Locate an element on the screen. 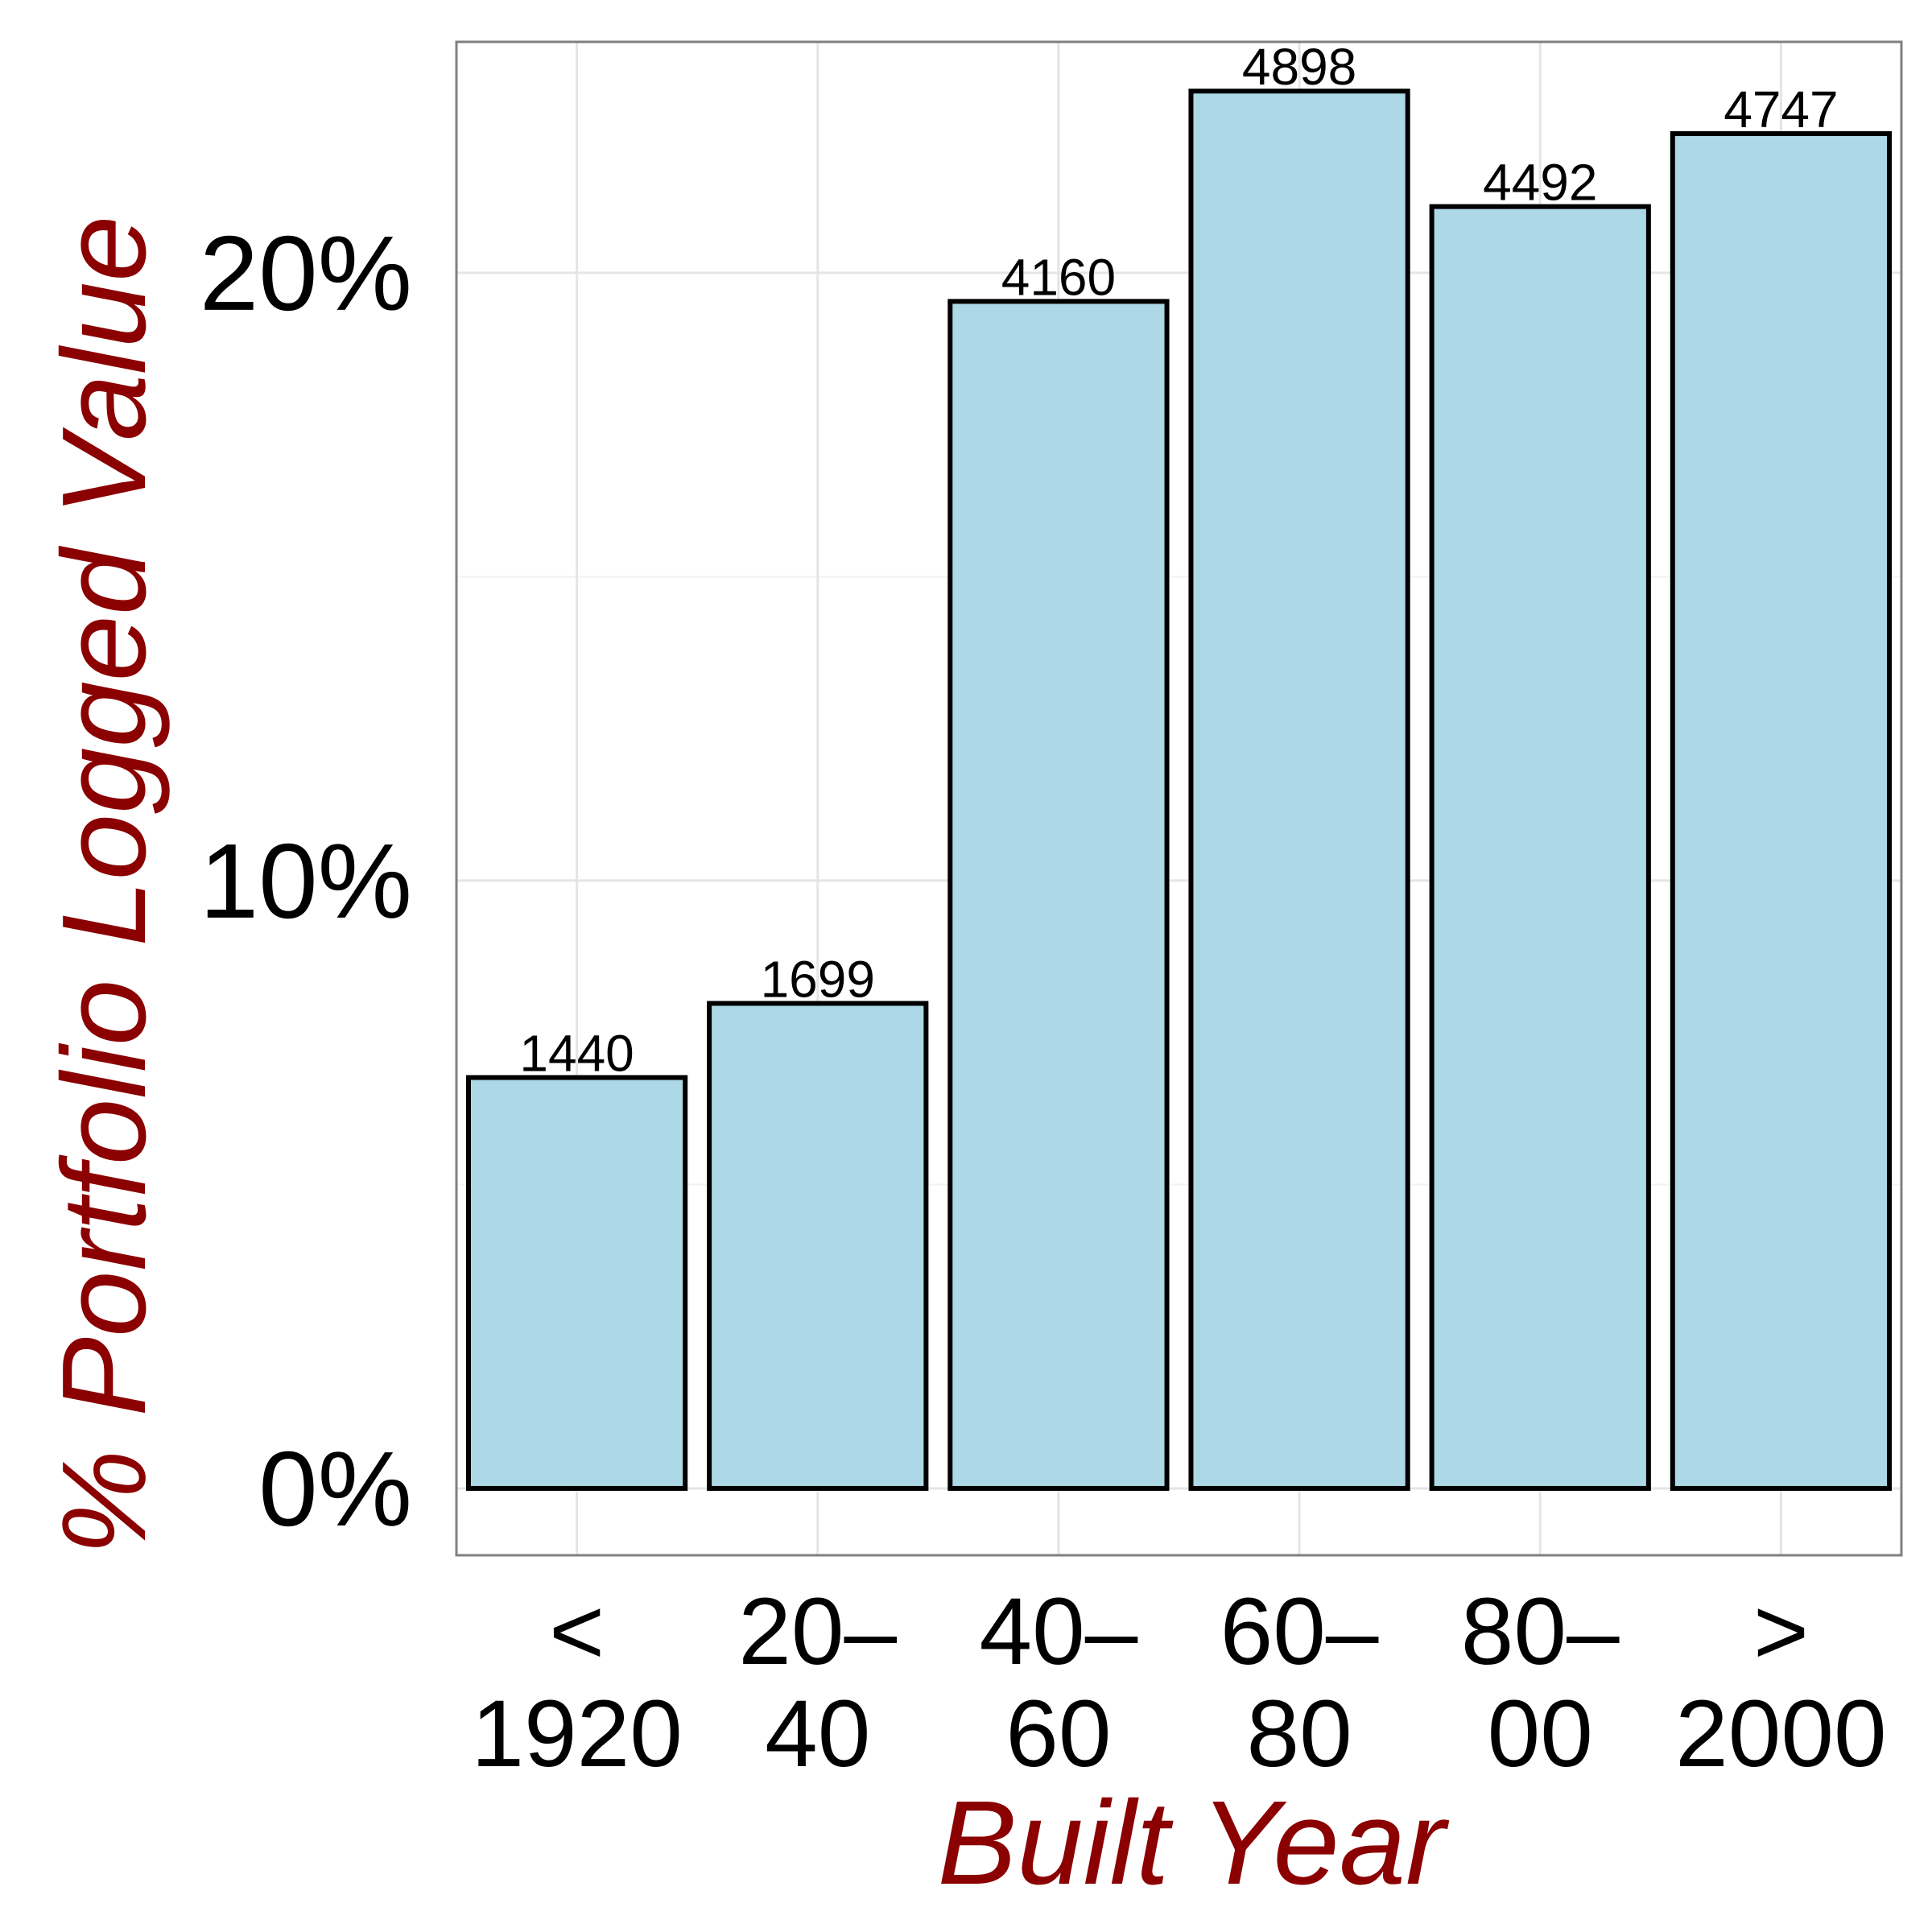  bar-data-label: 4160 is located at coordinates (1058, 277).